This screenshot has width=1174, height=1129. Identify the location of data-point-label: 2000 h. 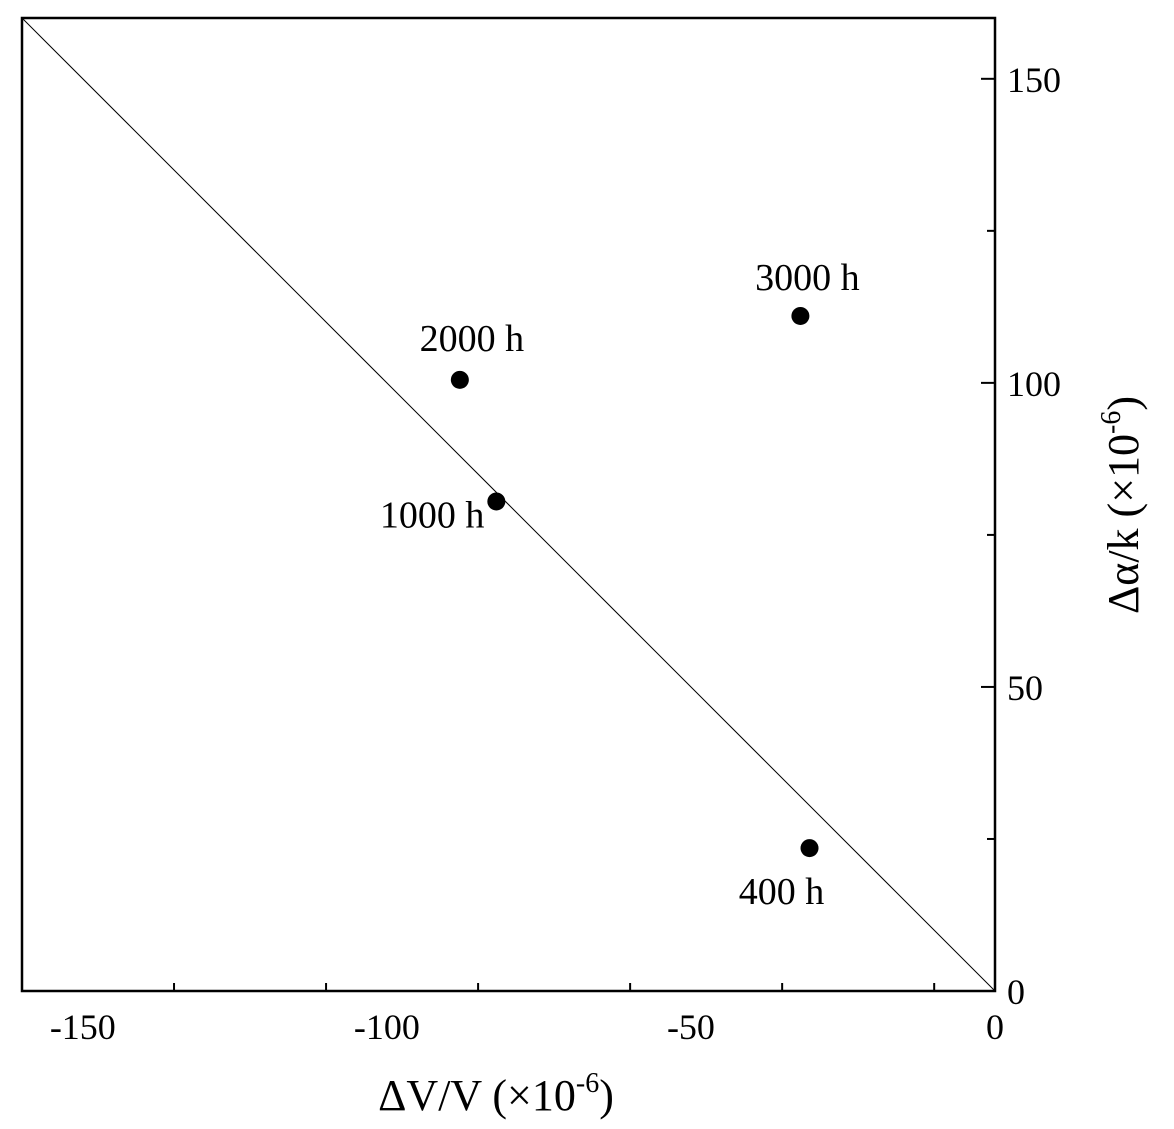
(472, 339).